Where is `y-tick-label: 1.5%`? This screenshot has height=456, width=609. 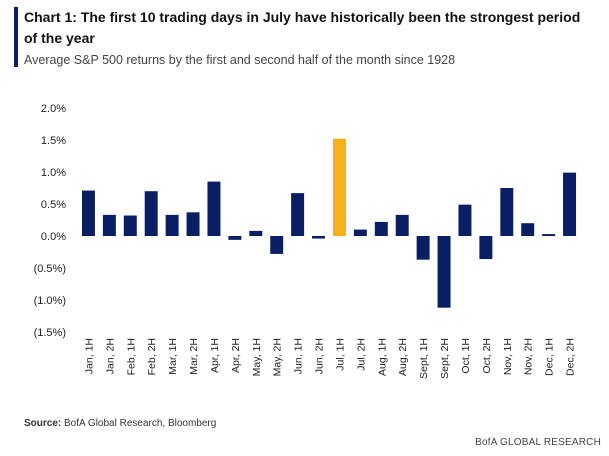 y-tick-label: 1.5% is located at coordinates (53, 141).